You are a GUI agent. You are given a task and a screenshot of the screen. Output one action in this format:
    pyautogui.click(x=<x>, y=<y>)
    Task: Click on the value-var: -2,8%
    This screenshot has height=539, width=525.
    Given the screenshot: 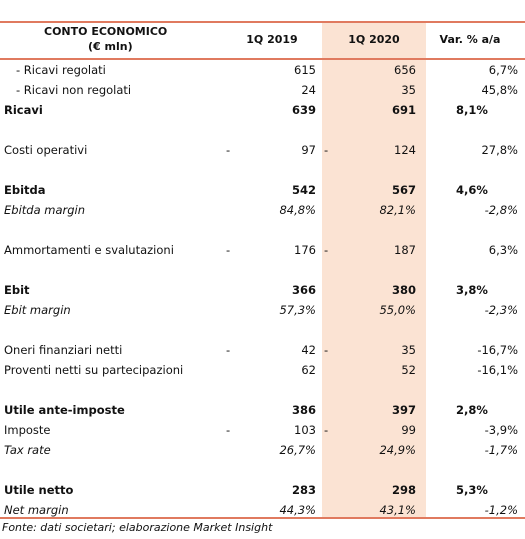 What is the action you would take?
    pyautogui.click(x=501, y=210)
    